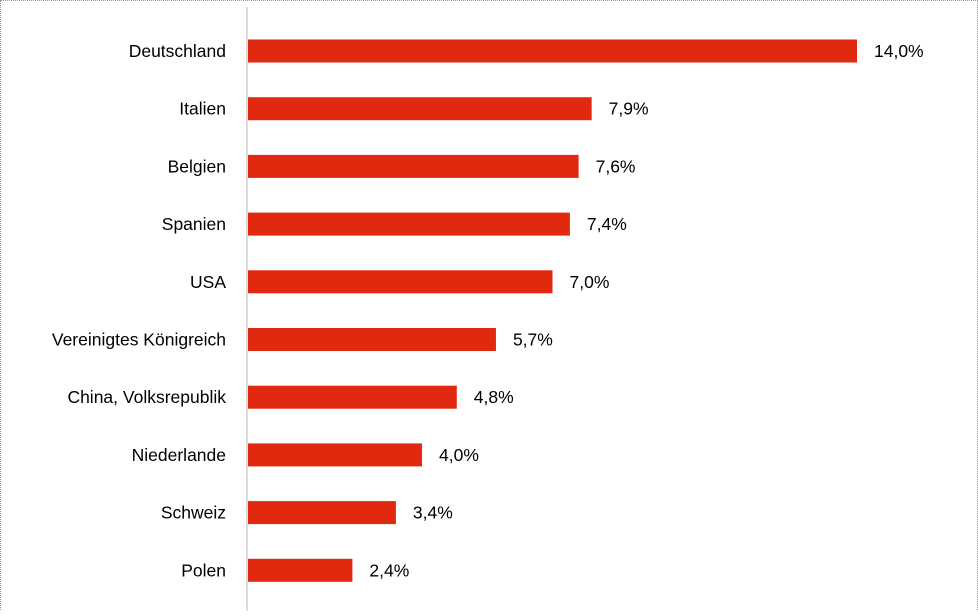  I want to click on category-label-3: Spanien, so click(194, 224).